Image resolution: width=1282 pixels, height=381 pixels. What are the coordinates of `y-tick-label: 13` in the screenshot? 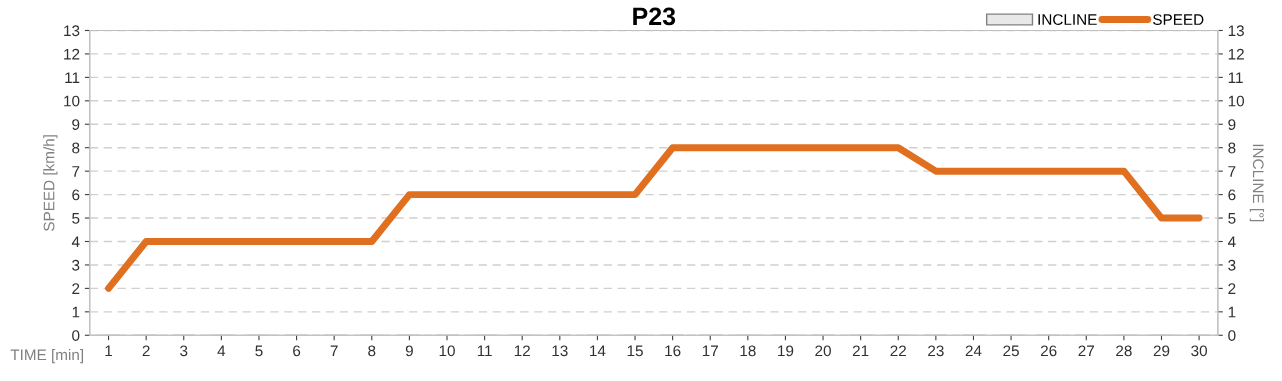 It's located at (72, 31).